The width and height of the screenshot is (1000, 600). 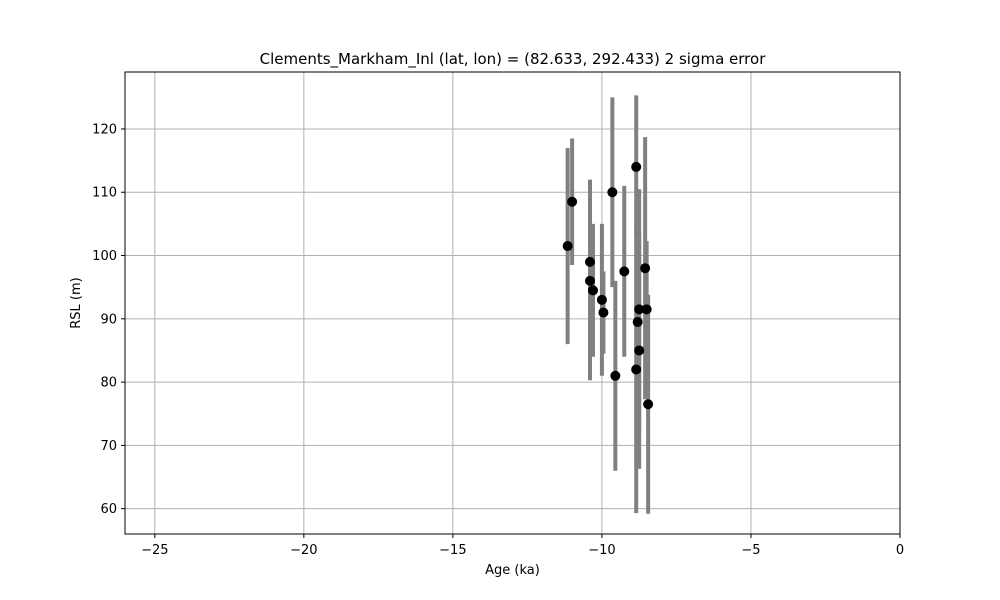 I want to click on y-tick-label: 110, so click(x=104, y=193).